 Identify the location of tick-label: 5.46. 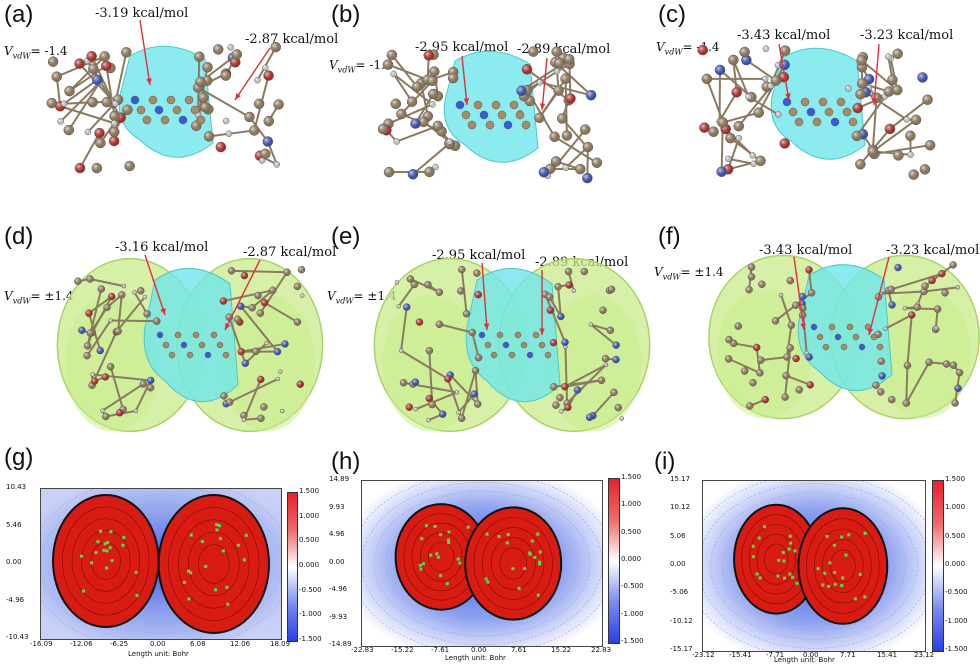
(14, 525).